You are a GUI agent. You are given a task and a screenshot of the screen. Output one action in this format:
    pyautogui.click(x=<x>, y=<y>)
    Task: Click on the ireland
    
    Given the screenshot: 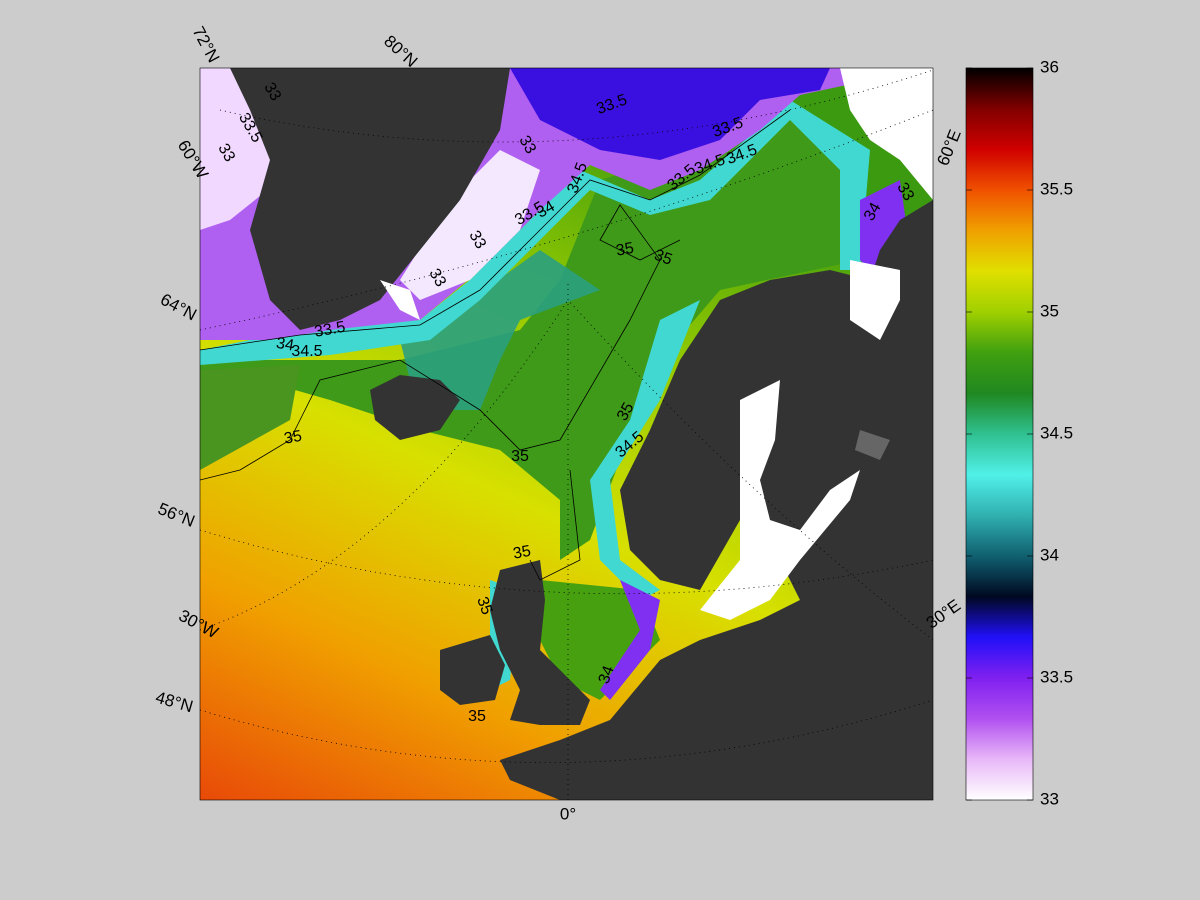 What is the action you would take?
    pyautogui.click(x=472, y=670)
    